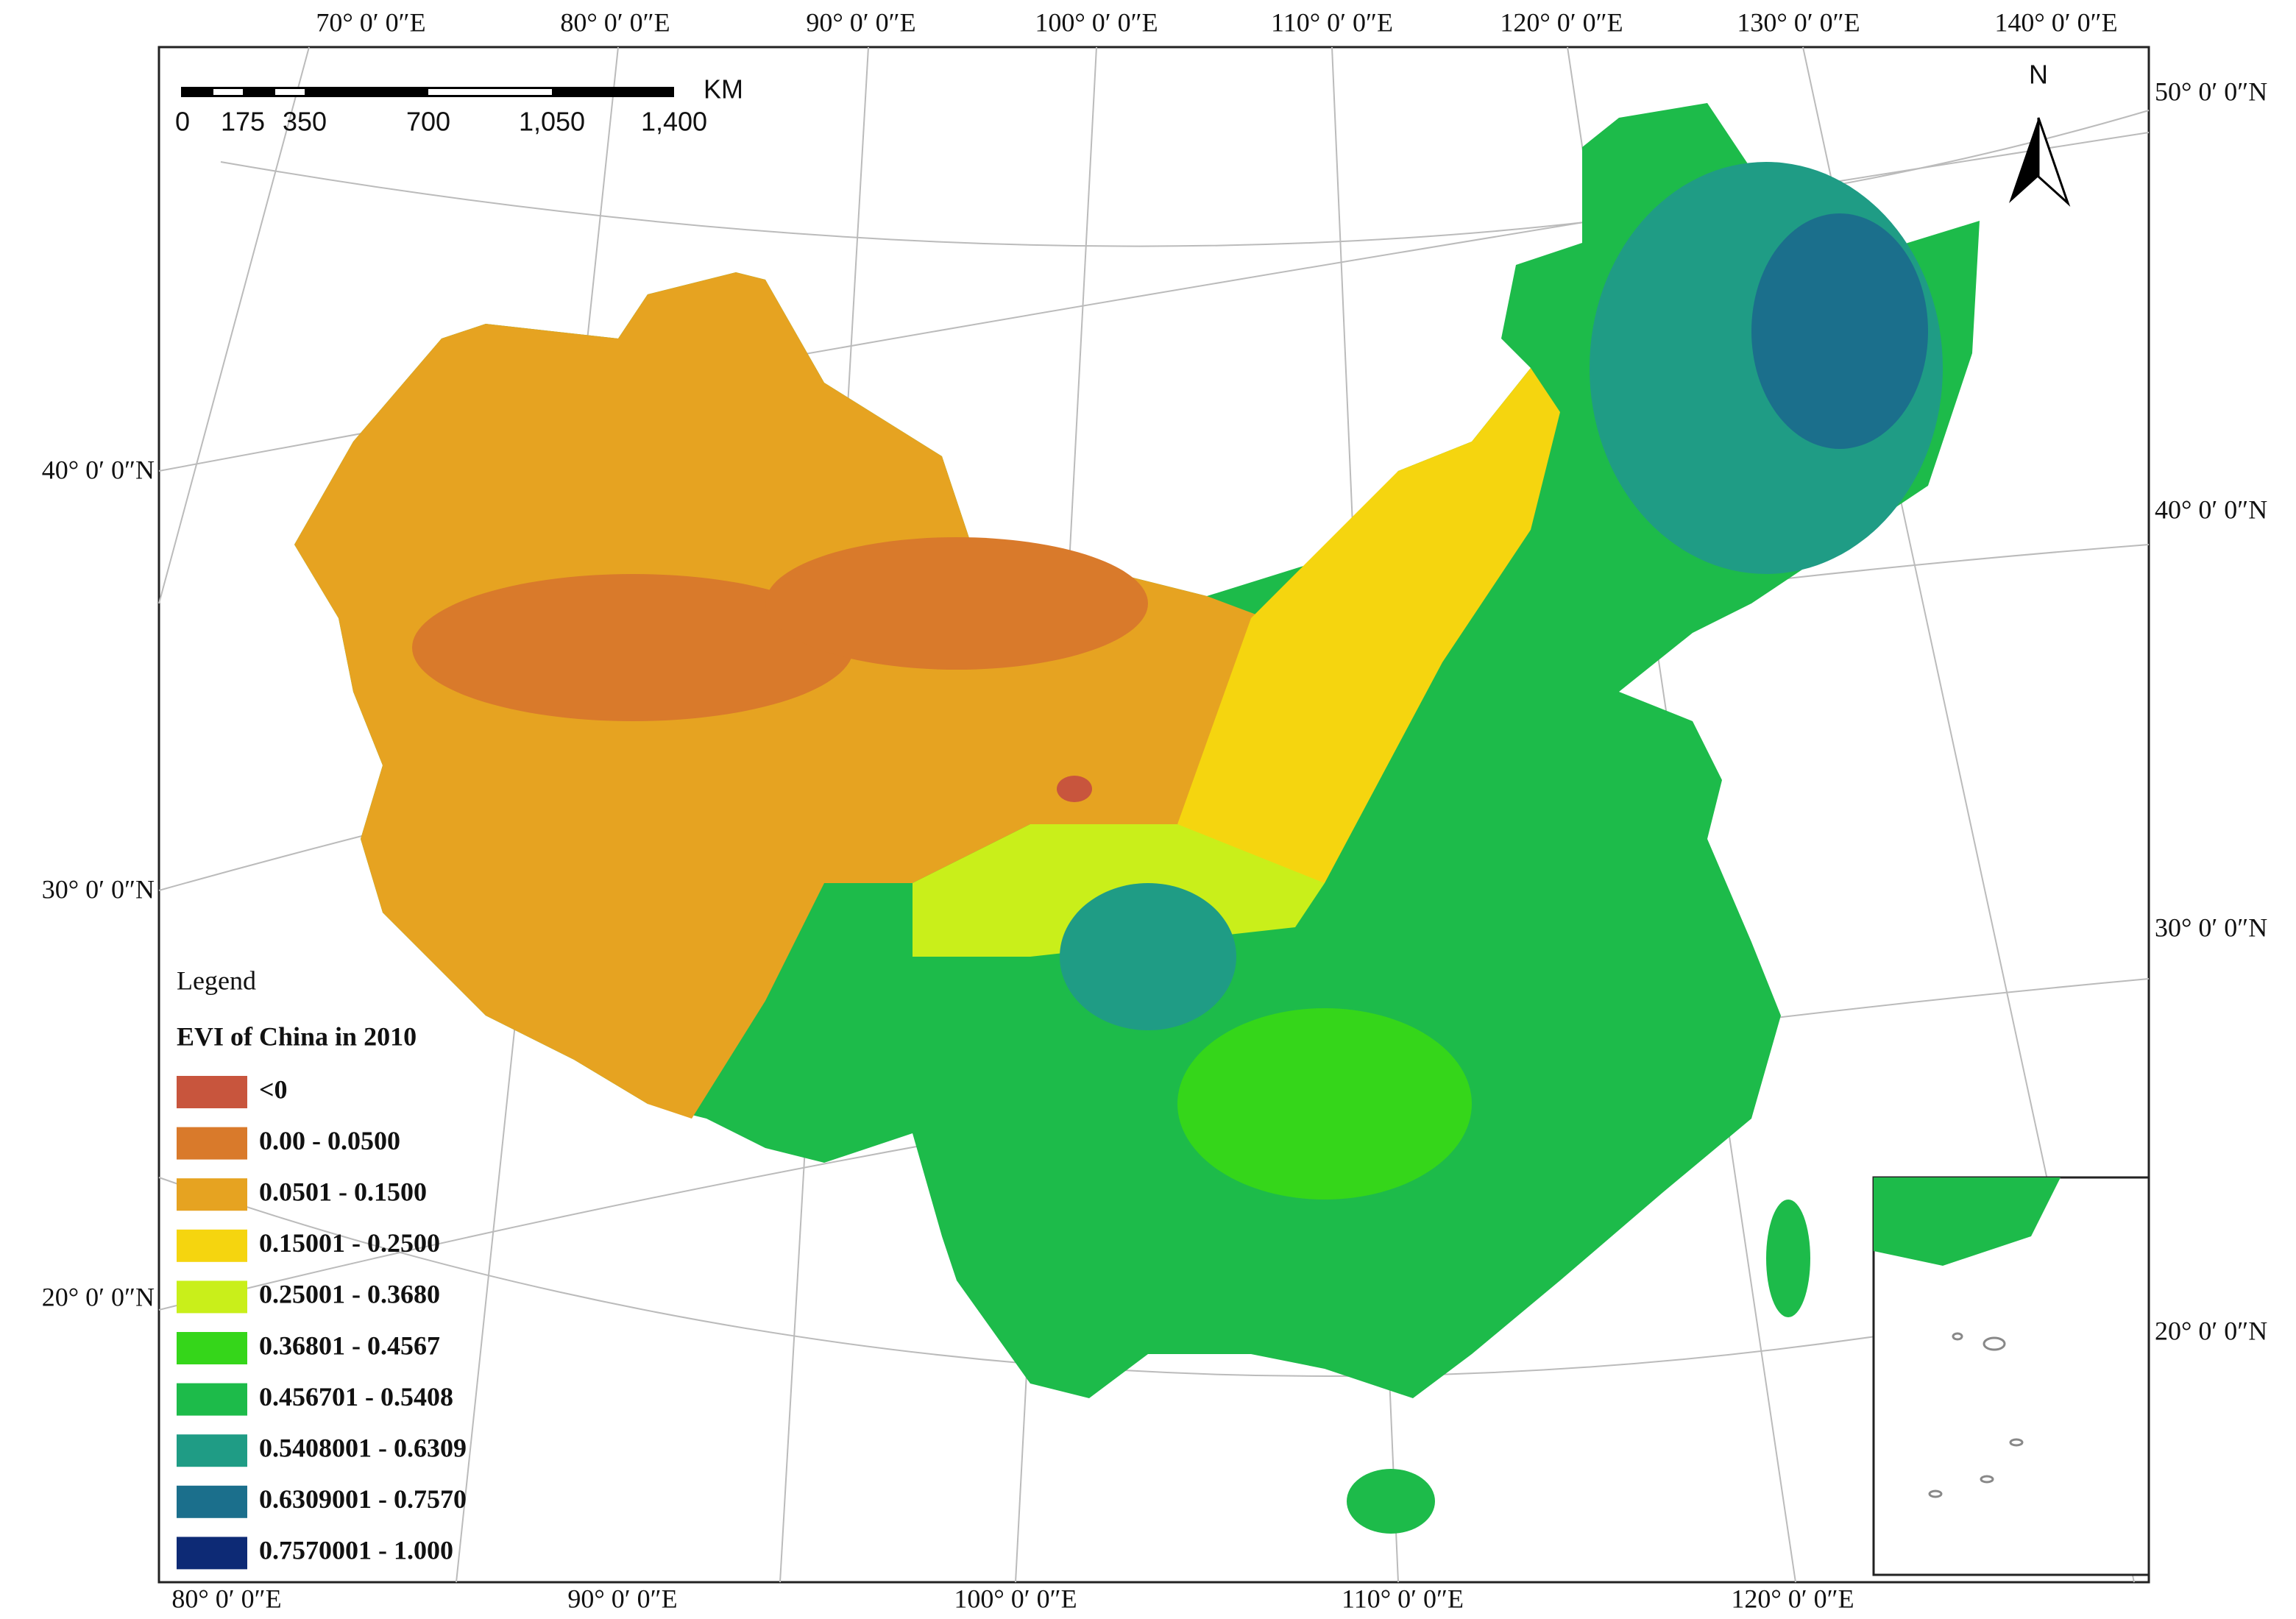 The height and width of the screenshot is (1619, 2296). I want to click on legend-title: Legend, so click(217, 980).